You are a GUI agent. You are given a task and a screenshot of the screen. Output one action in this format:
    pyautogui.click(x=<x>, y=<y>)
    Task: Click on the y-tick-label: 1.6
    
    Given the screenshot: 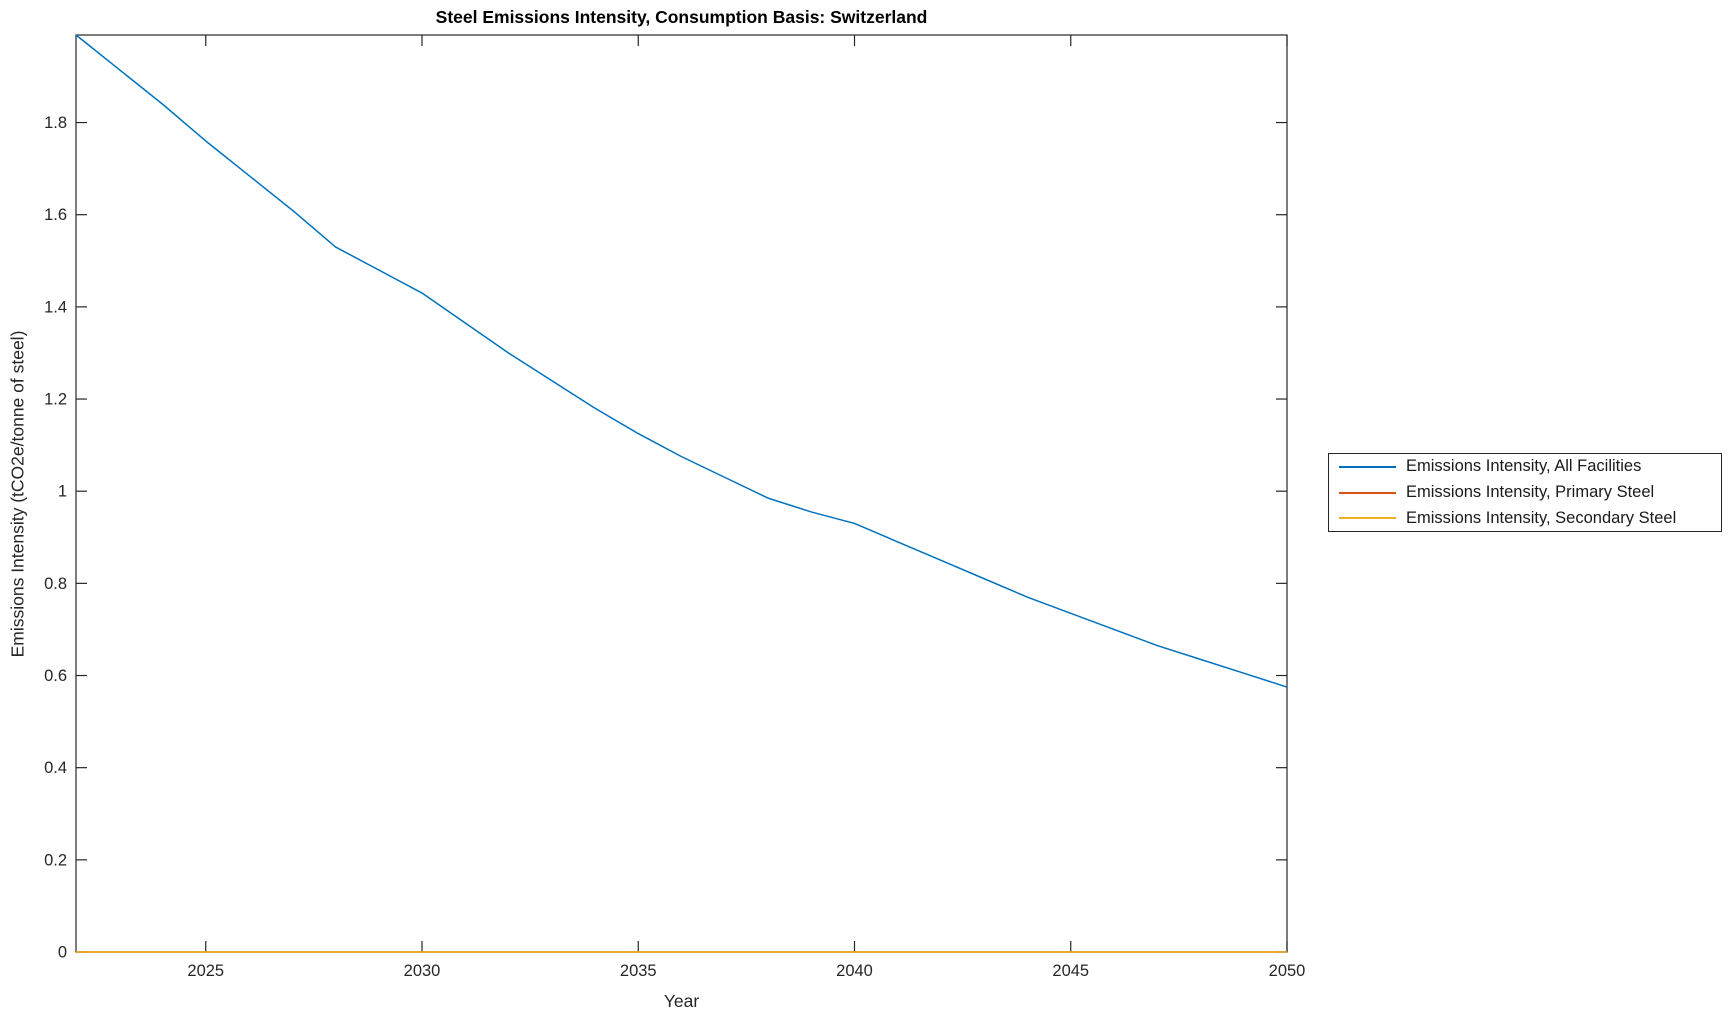 What is the action you would take?
    pyautogui.click(x=55, y=215)
    